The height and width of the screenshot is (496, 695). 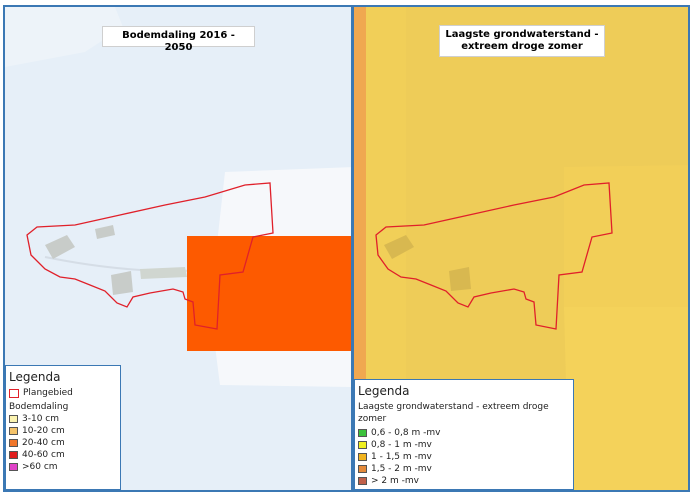 I want to click on legend-item: 3-10 cm, so click(x=63, y=419).